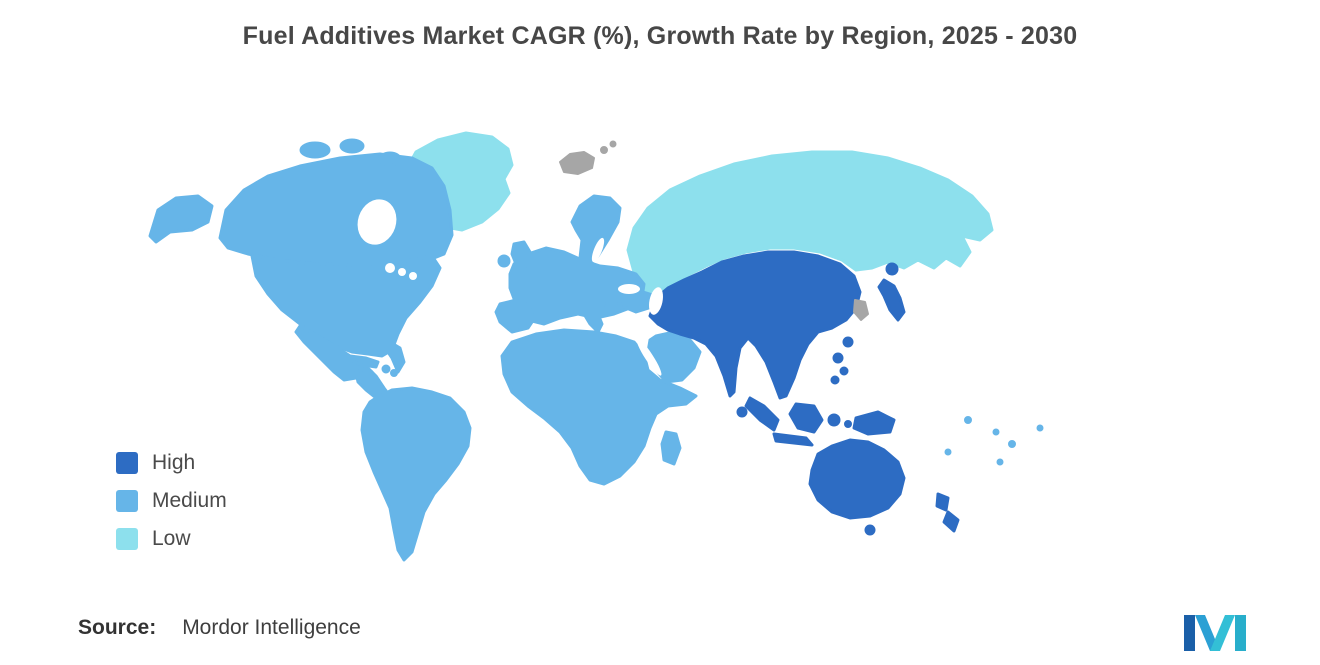 The width and height of the screenshot is (1320, 665). What do you see at coordinates (394, 357) in the screenshot?
I see `region-florida` at bounding box center [394, 357].